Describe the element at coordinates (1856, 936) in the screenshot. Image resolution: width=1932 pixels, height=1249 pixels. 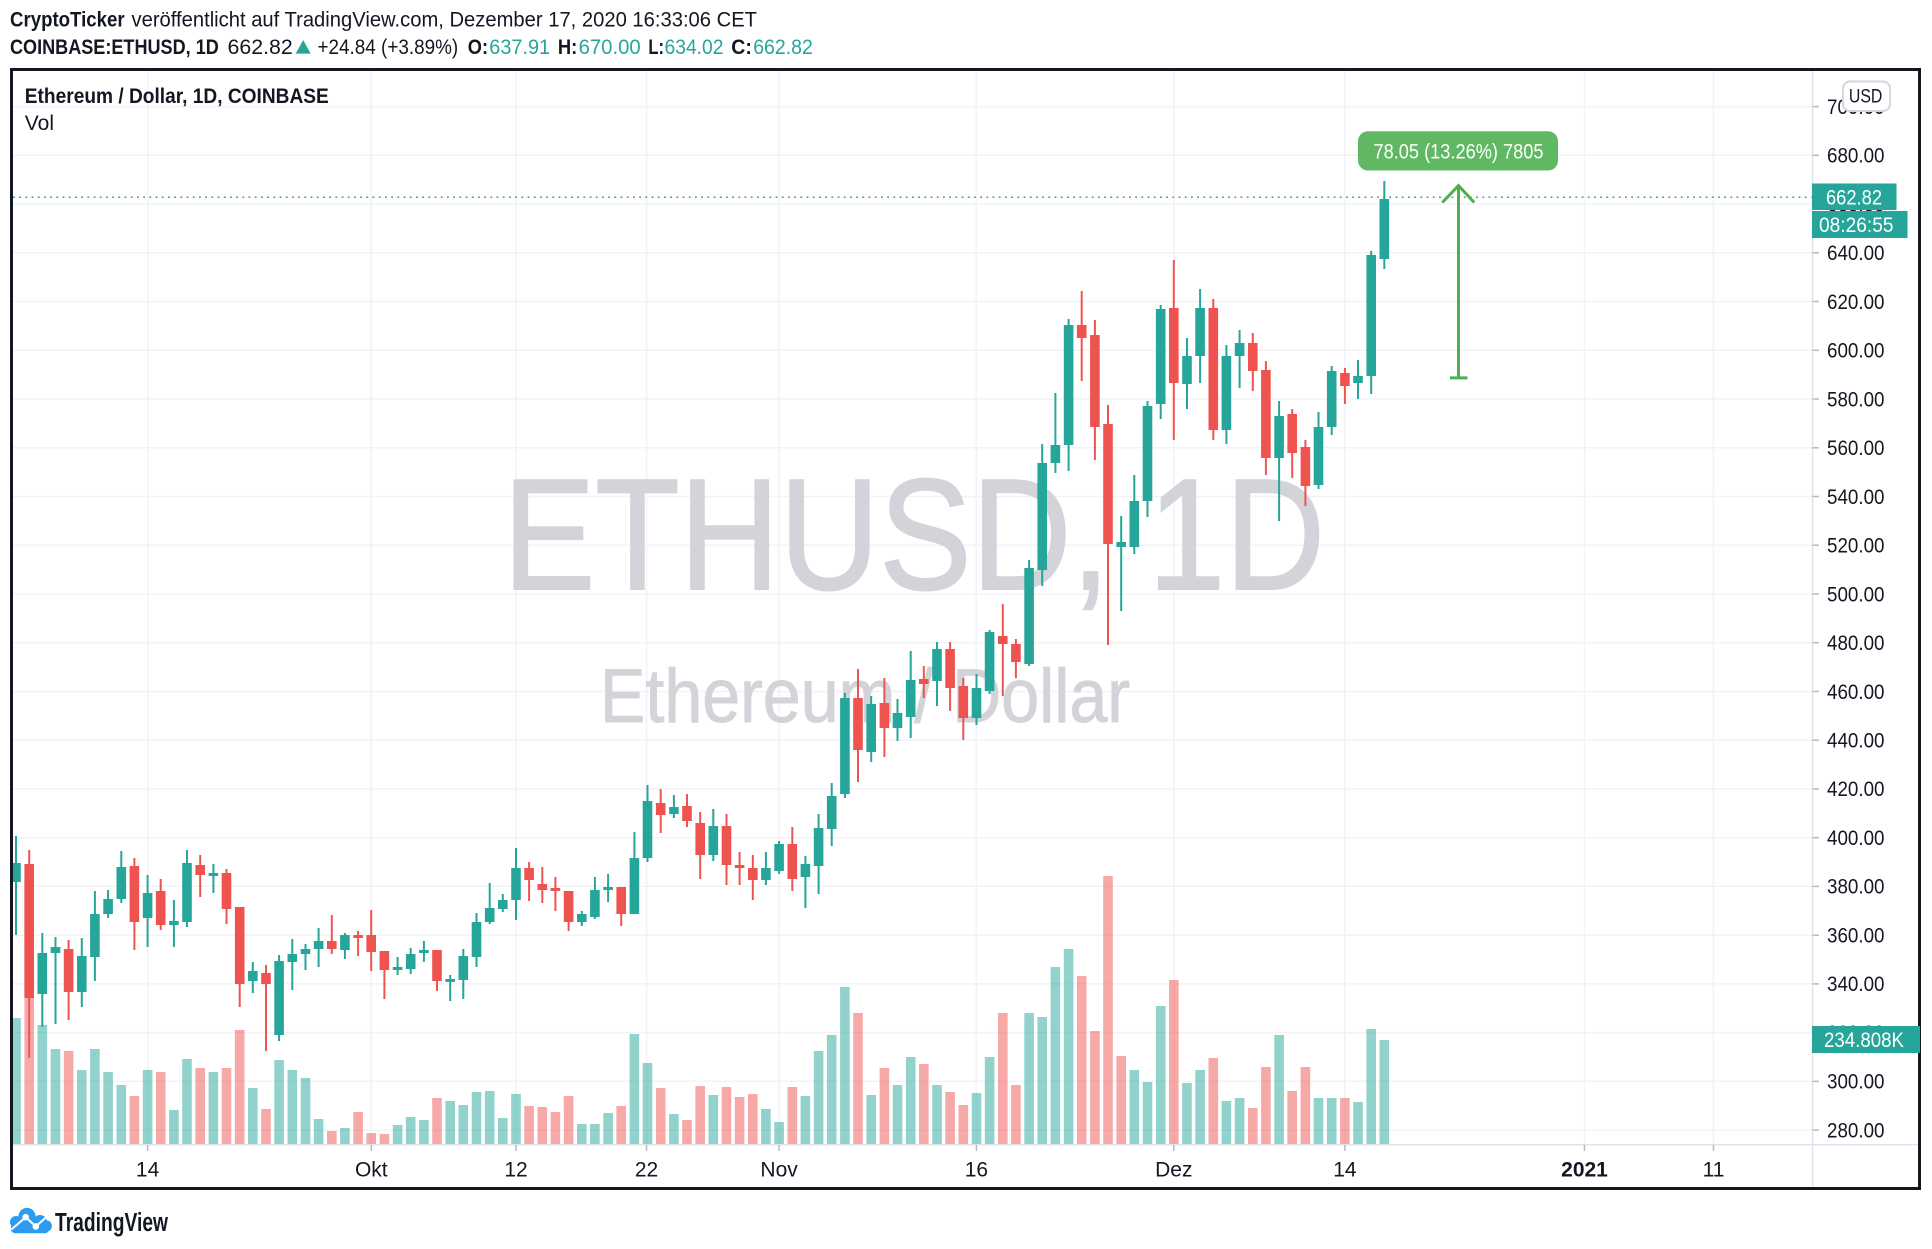
I see `svg-text: 360.00` at that location.